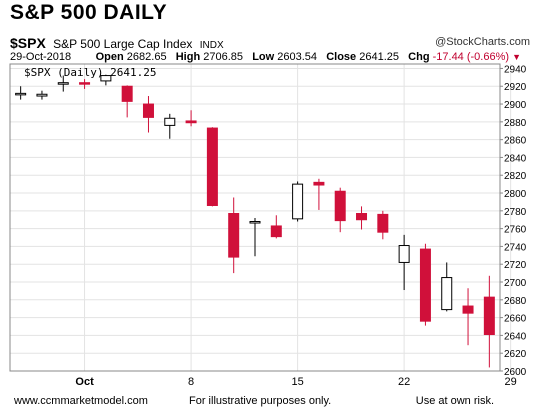 Image resolution: width=538 pixels, height=415 pixels. I want to click on source-credit: @StockCharts.com, so click(482, 42).